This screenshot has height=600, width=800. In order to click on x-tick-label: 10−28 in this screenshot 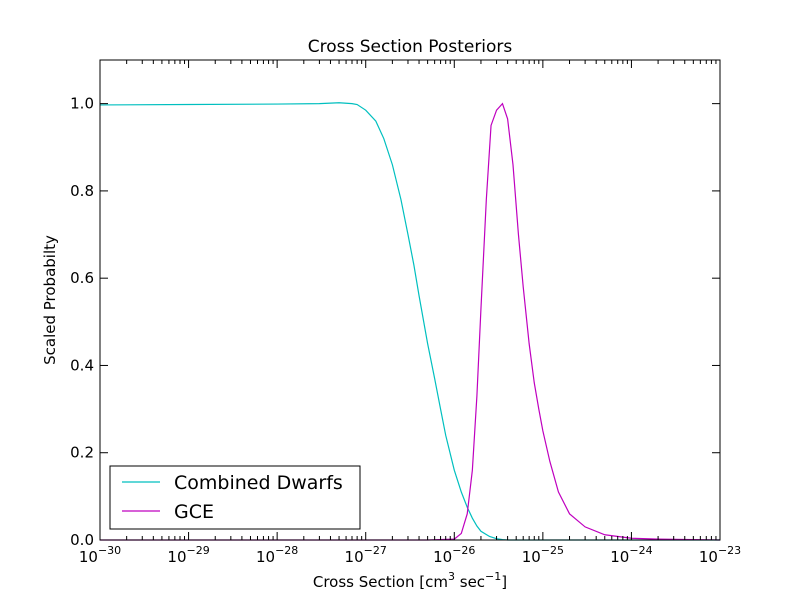, I will do `click(277, 555)`.